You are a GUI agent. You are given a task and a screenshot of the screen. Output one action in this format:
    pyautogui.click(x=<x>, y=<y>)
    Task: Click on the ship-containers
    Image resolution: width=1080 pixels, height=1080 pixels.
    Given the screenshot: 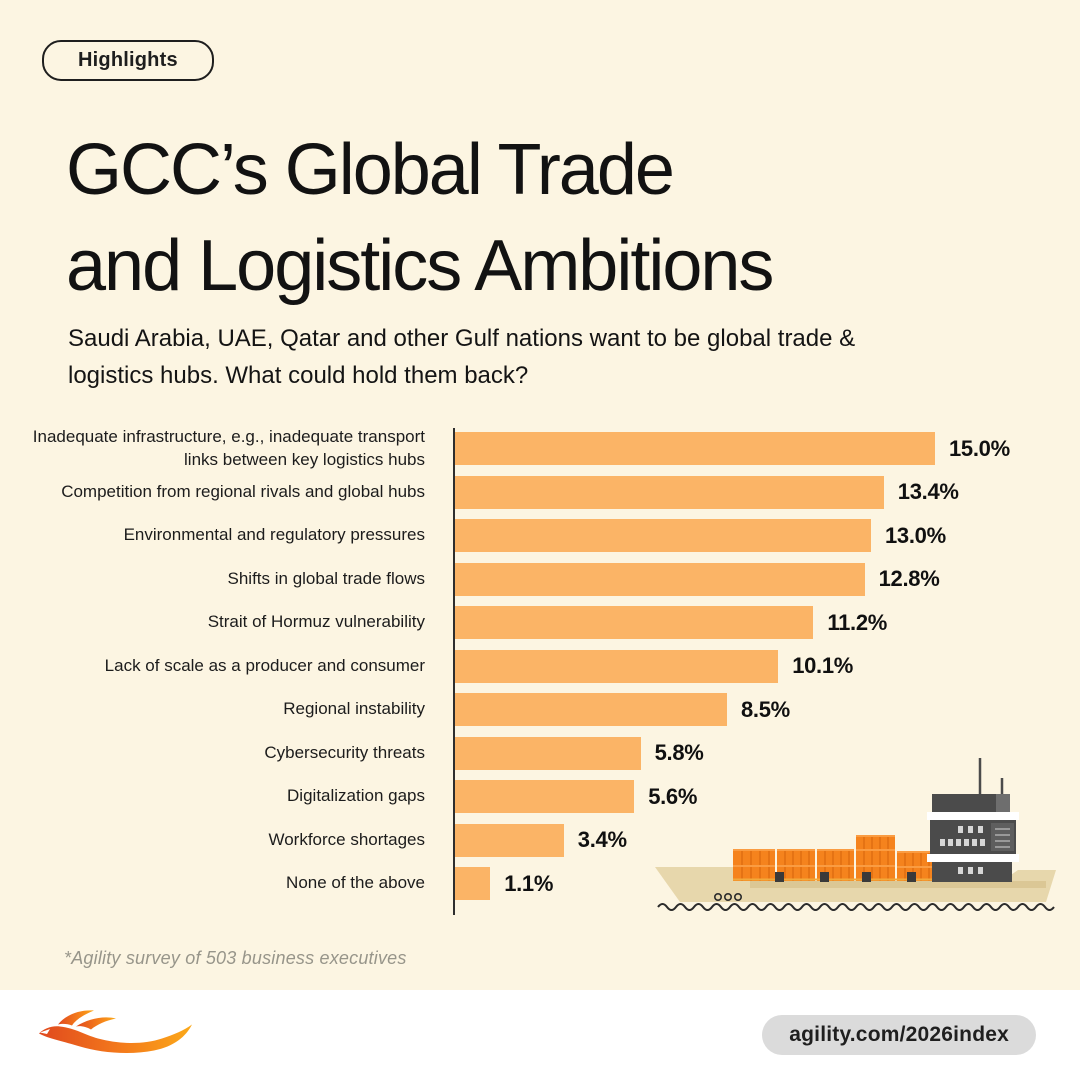 What is the action you would take?
    pyautogui.click(x=834, y=858)
    